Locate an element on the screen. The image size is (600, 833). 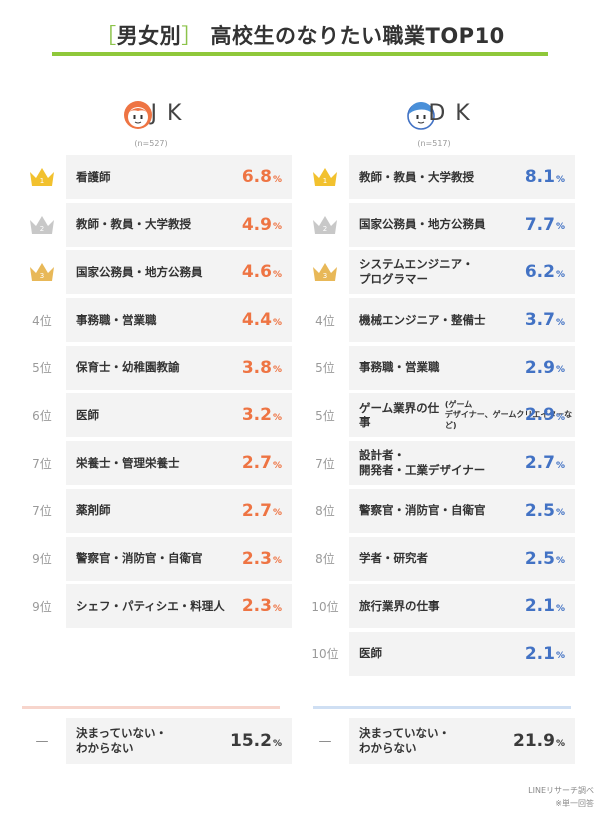
row-cell: 医師 2.1% is located at coordinates (462, 653).